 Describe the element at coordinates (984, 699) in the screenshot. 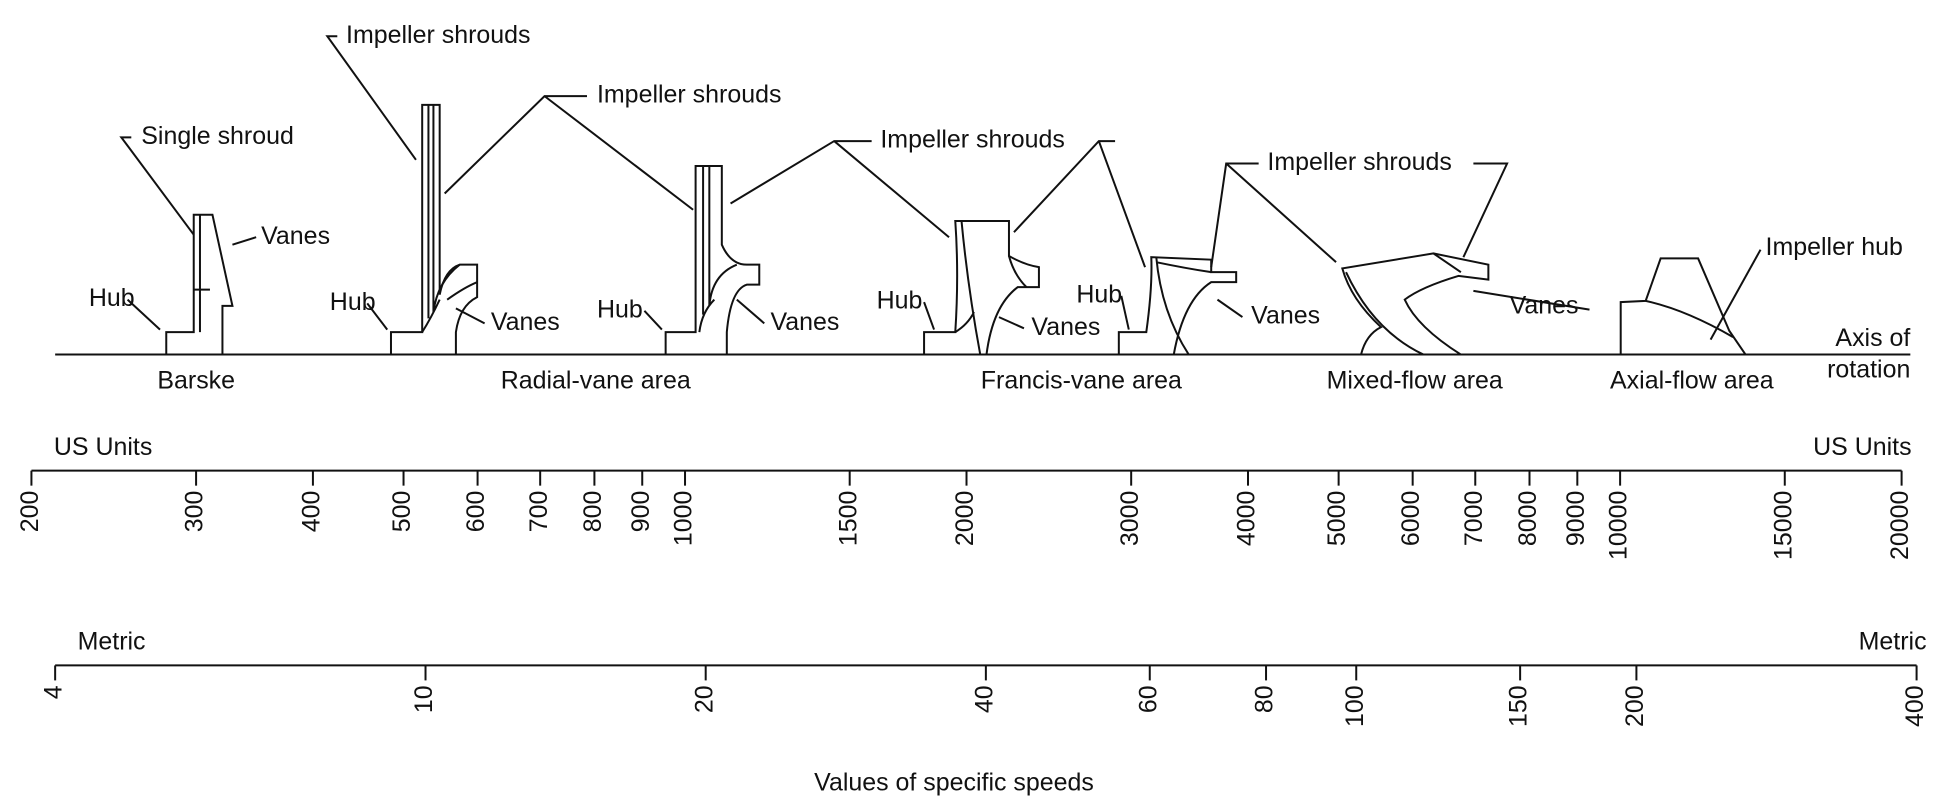

I see `tick-label: 40` at that location.